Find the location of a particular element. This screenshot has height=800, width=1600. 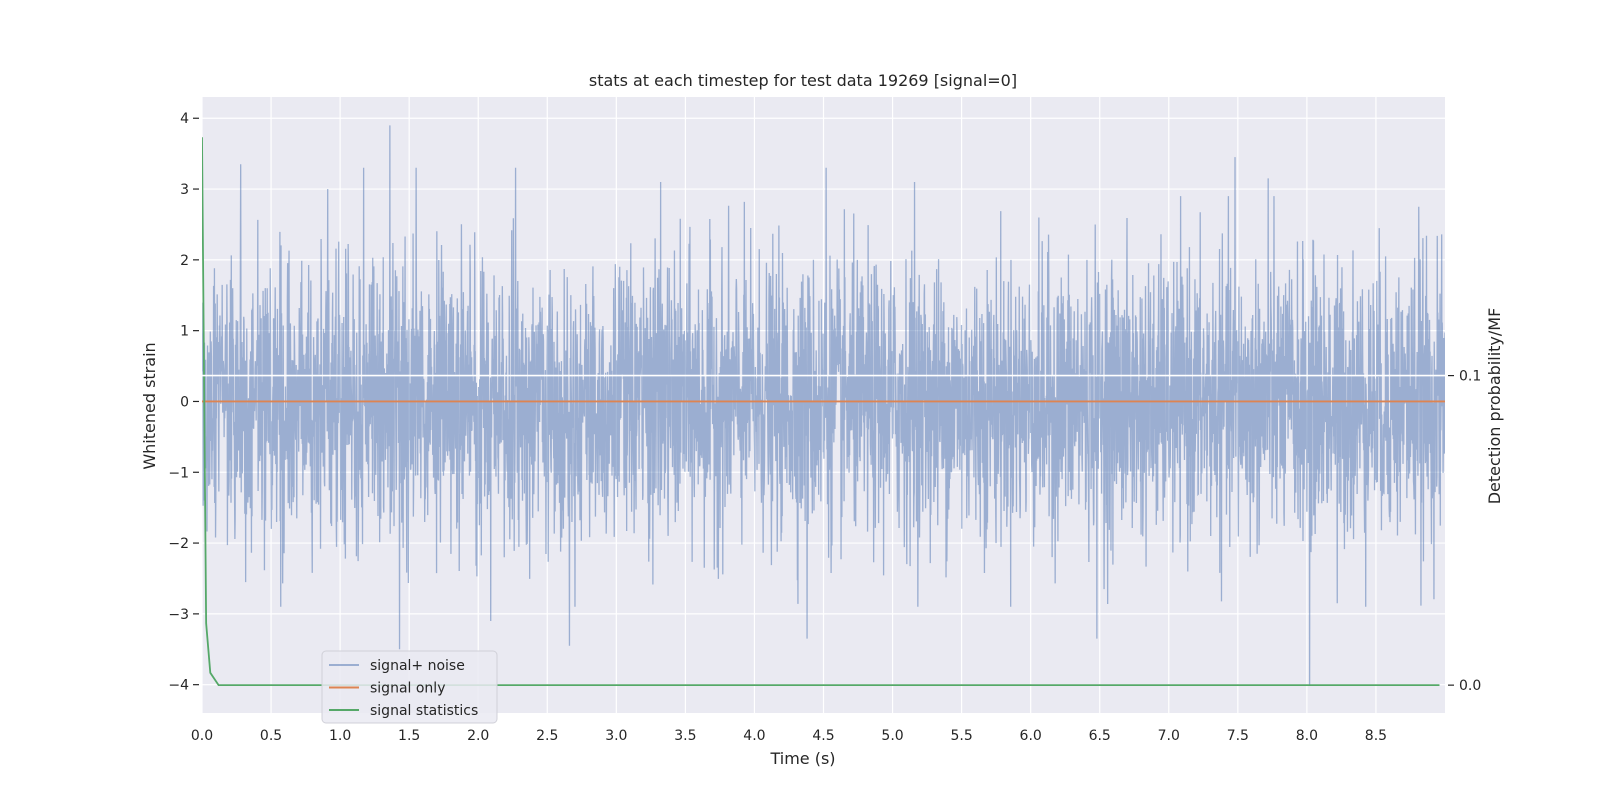

x-axis-label: Time (s) is located at coordinates (802, 758).